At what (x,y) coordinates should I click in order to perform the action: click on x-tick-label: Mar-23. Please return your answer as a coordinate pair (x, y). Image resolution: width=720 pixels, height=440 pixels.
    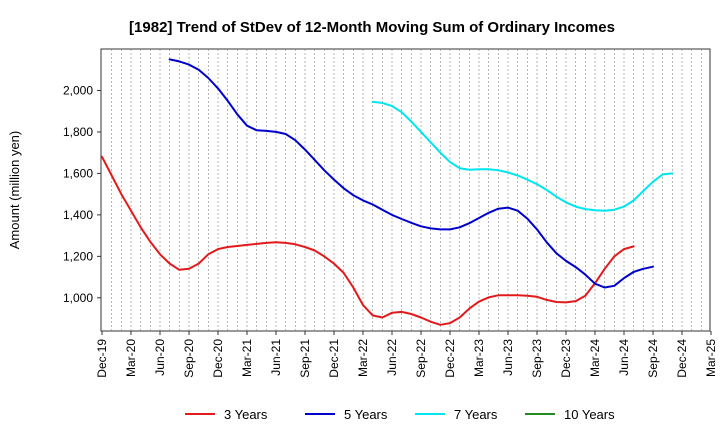
    Looking at the image, I should click on (479, 358).